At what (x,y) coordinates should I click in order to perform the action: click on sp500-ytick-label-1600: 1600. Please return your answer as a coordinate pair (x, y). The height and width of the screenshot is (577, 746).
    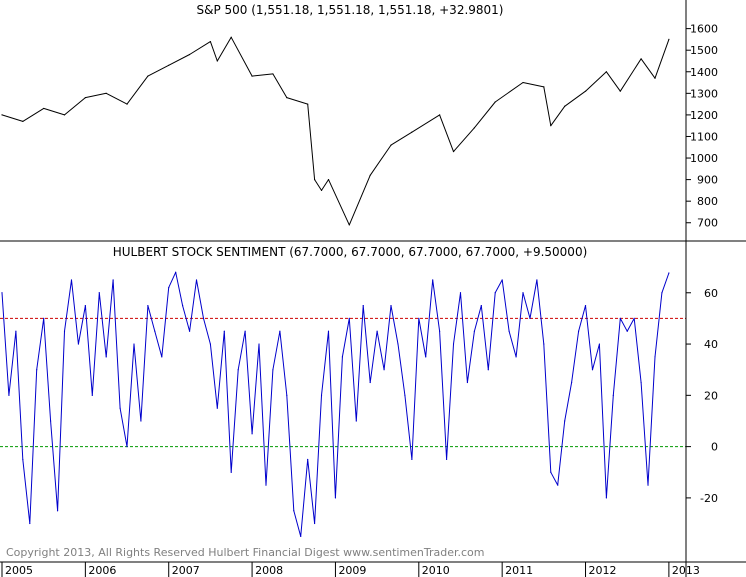
    Looking at the image, I should click on (704, 29).